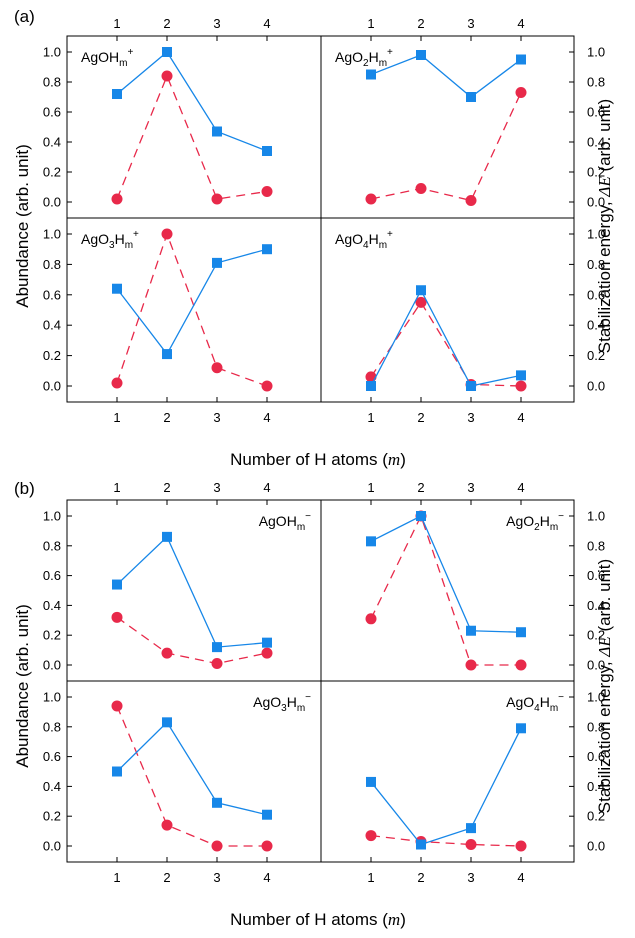  Describe the element at coordinates (166, 23) in the screenshot. I see `x-tick-label-top: 2` at that location.